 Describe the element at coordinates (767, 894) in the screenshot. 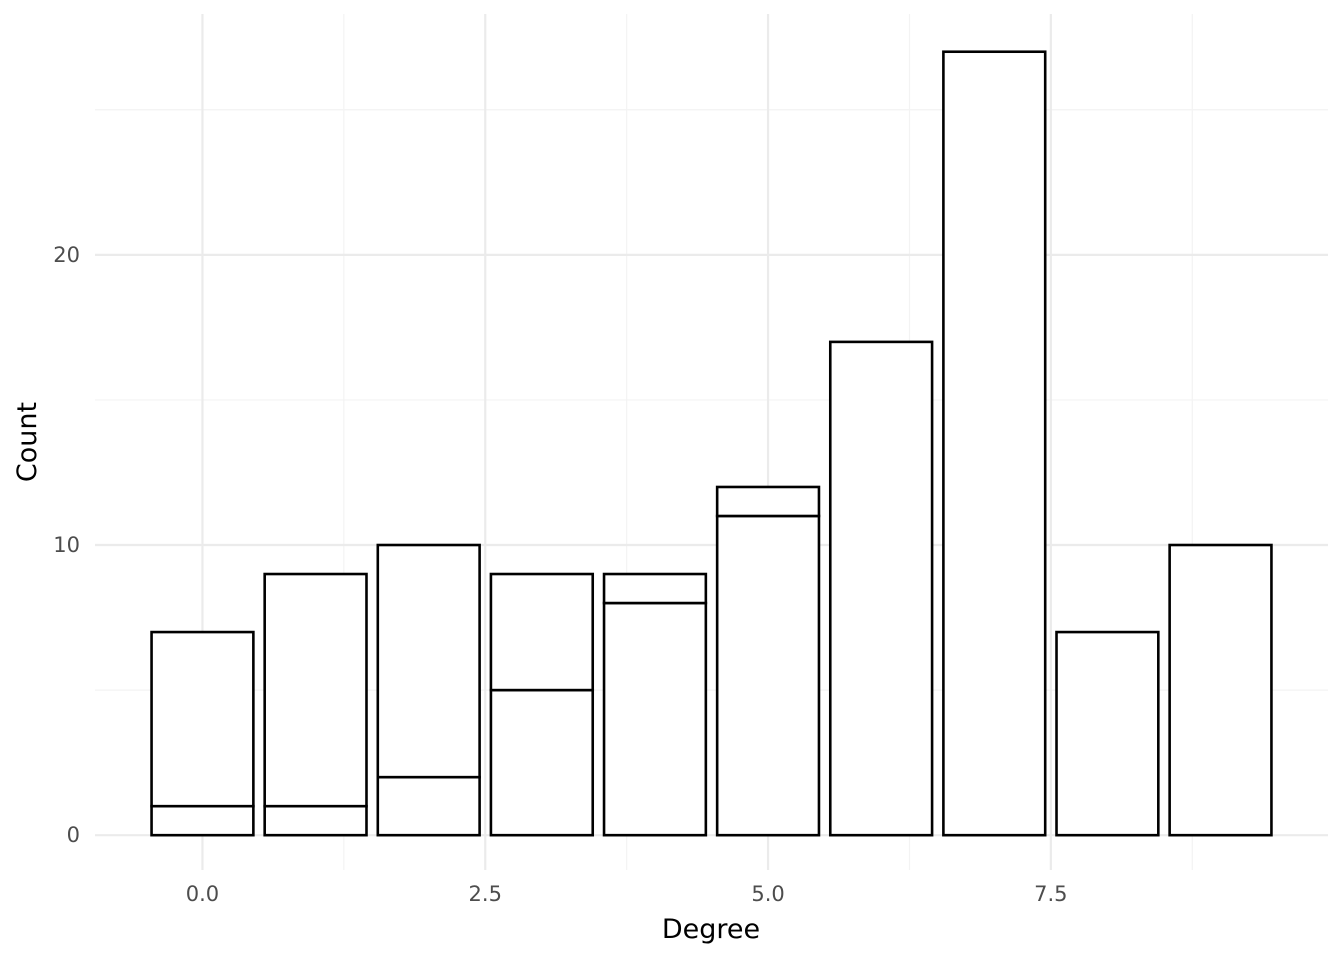

I see `x-tick-label-2: 5.0` at that location.